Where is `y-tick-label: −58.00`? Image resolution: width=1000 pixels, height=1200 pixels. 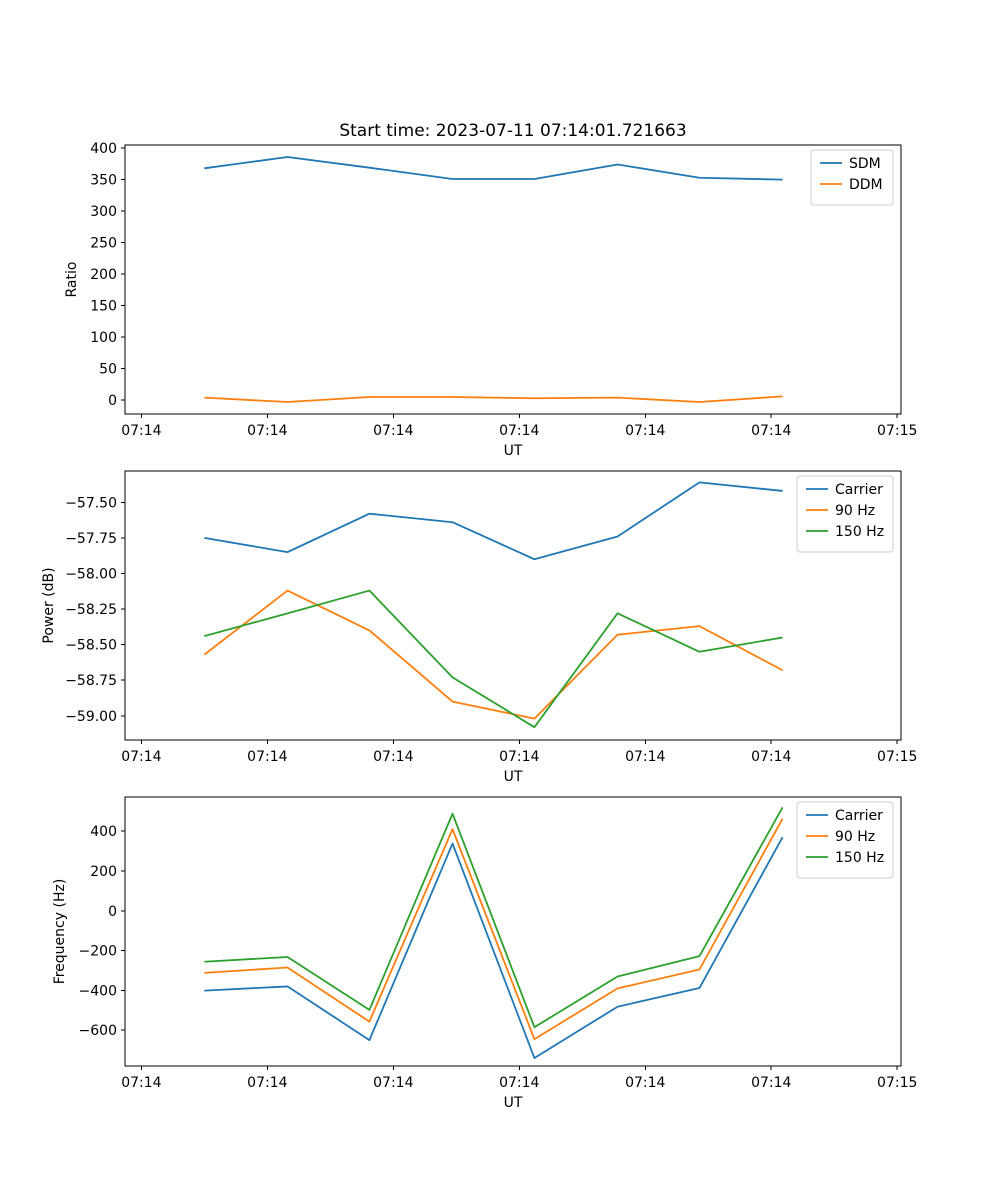
y-tick-label: −58.00 is located at coordinates (91, 574).